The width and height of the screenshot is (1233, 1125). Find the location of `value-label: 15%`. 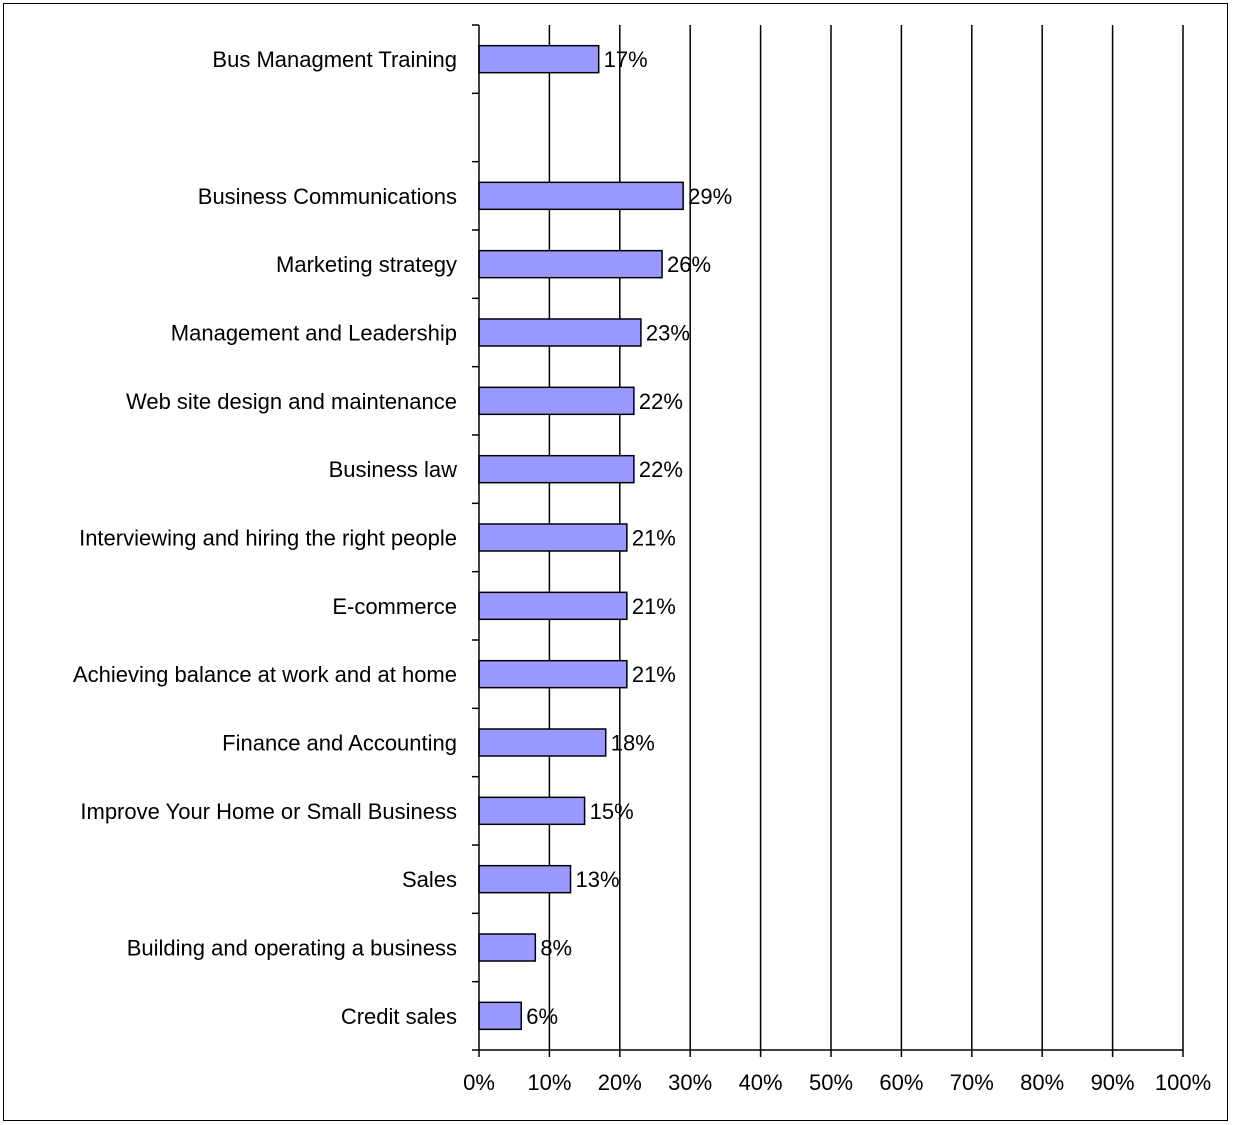

value-label: 15% is located at coordinates (612, 811).